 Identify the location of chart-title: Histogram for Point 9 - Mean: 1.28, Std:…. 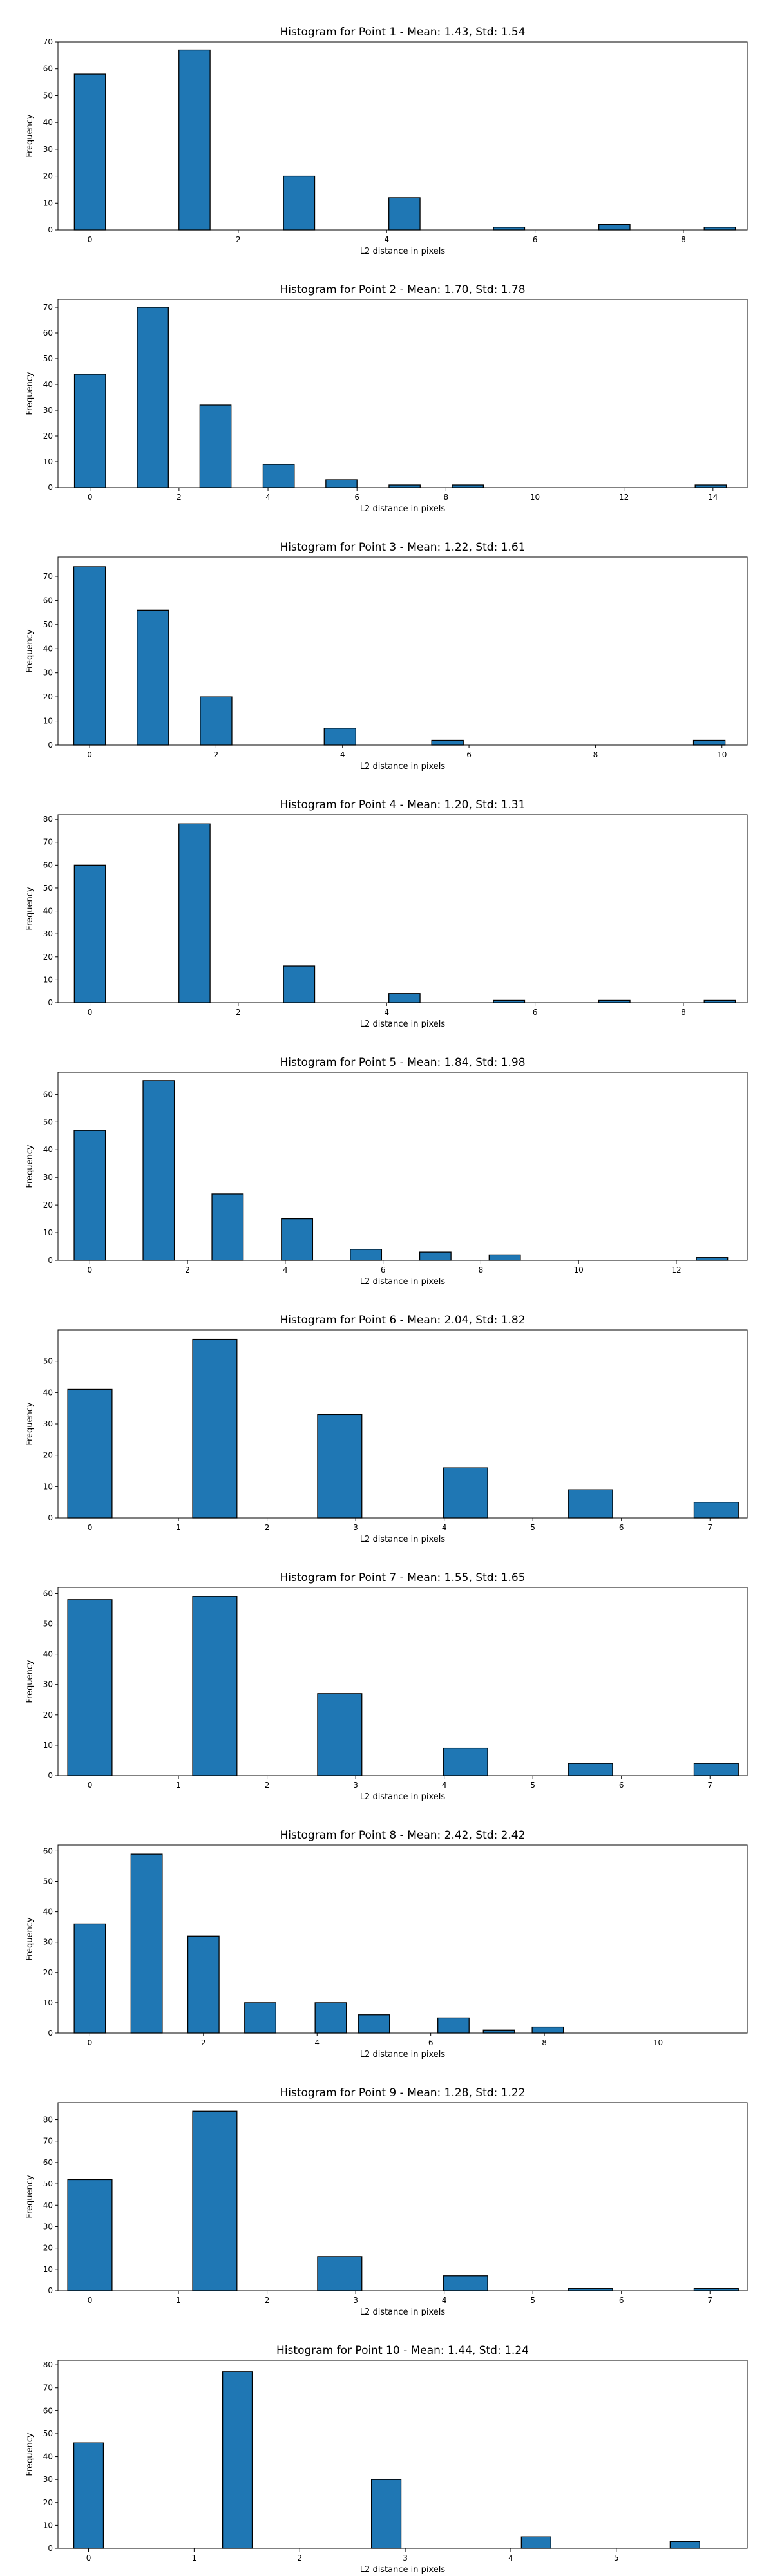
(402, 2093).